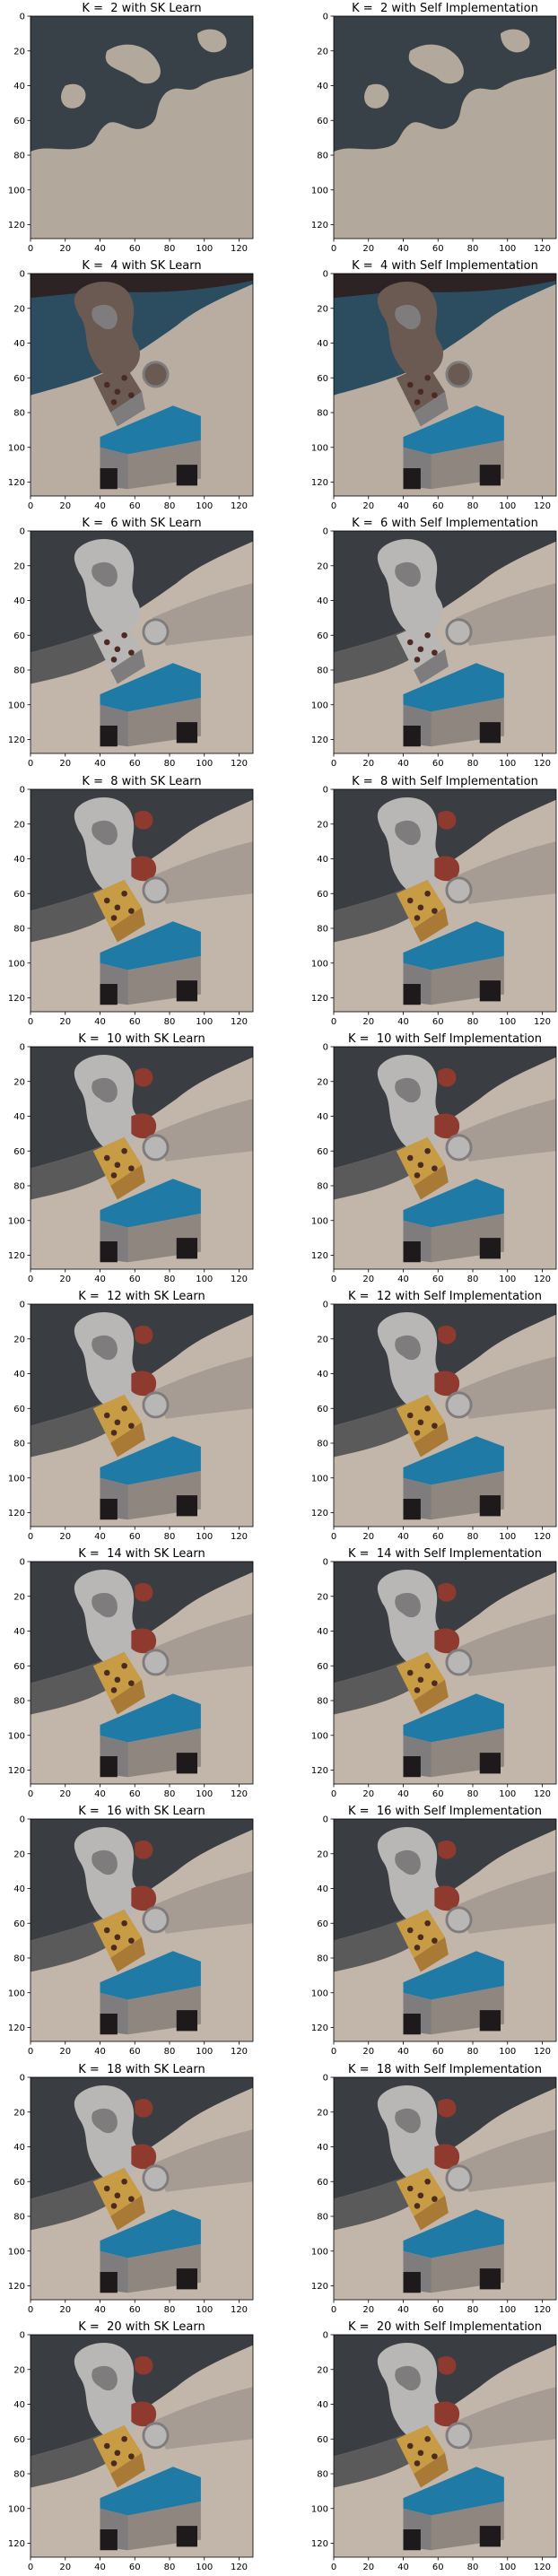  What do you see at coordinates (141, 1812) in the screenshot?
I see `subplot-title: K = 16 with SK Learn` at bounding box center [141, 1812].